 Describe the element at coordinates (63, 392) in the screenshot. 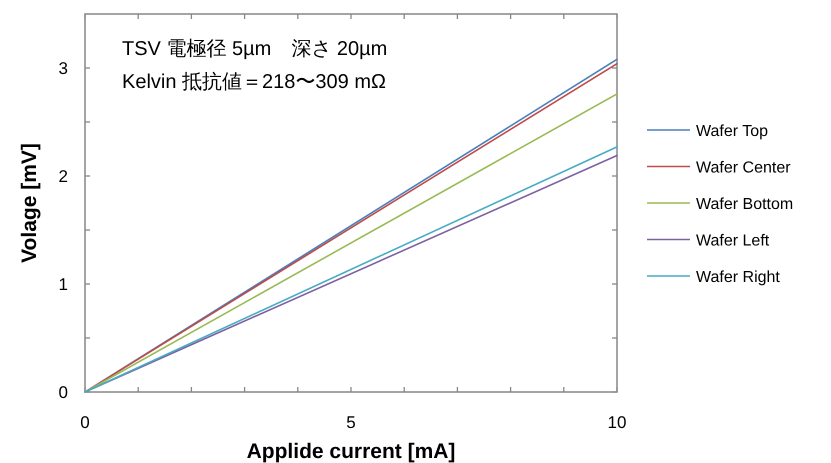

I see `y-tick-label: 0` at that location.